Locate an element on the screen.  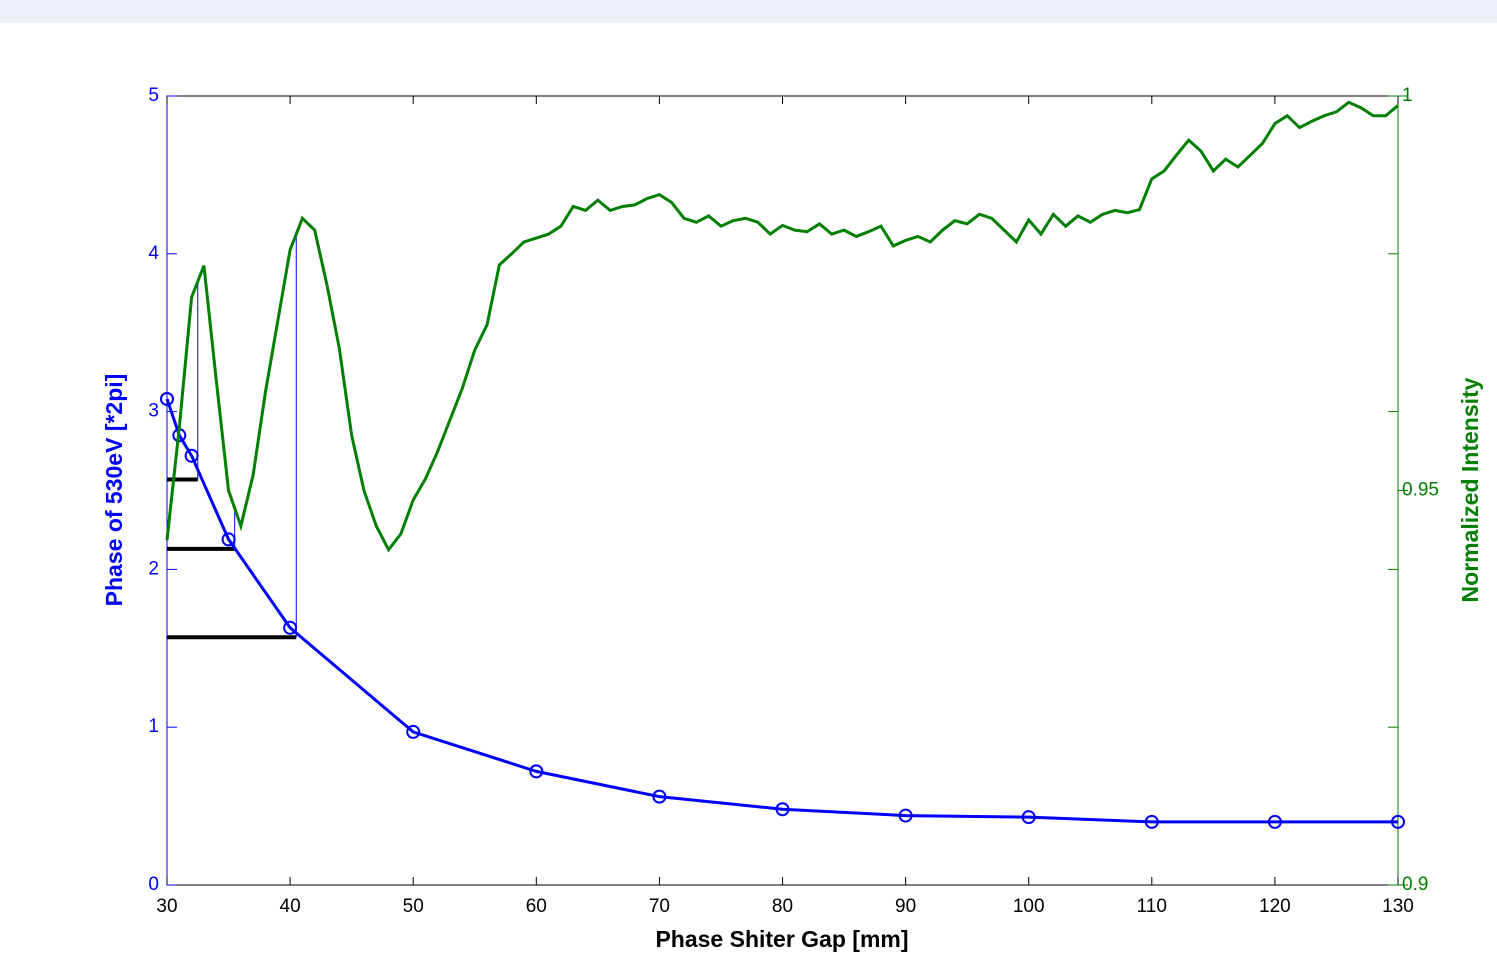
y-tick-label: 4 is located at coordinates (153, 253).